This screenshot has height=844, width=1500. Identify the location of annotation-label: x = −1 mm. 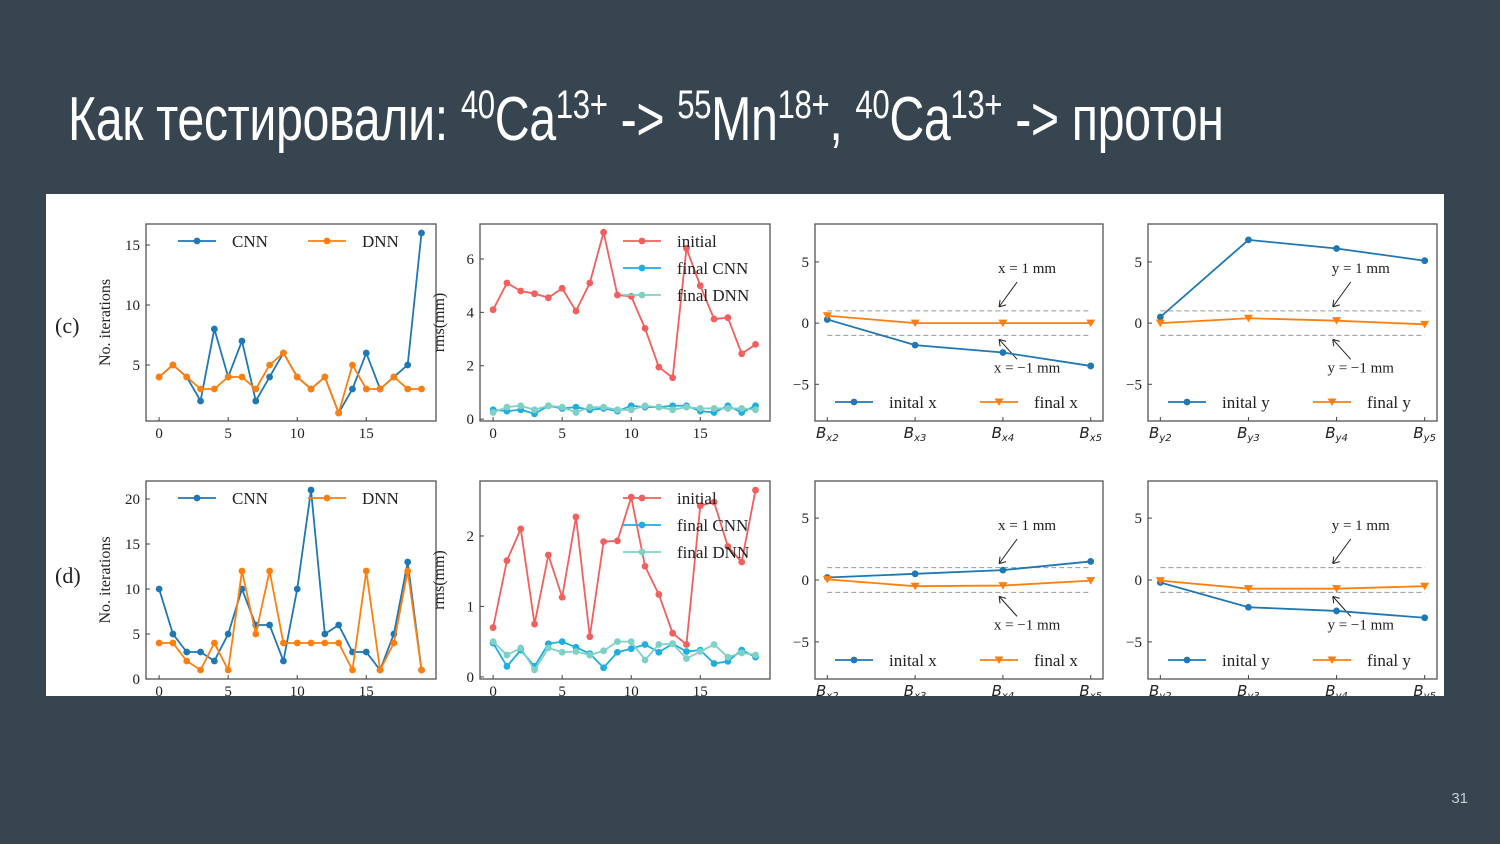
(1027, 368).